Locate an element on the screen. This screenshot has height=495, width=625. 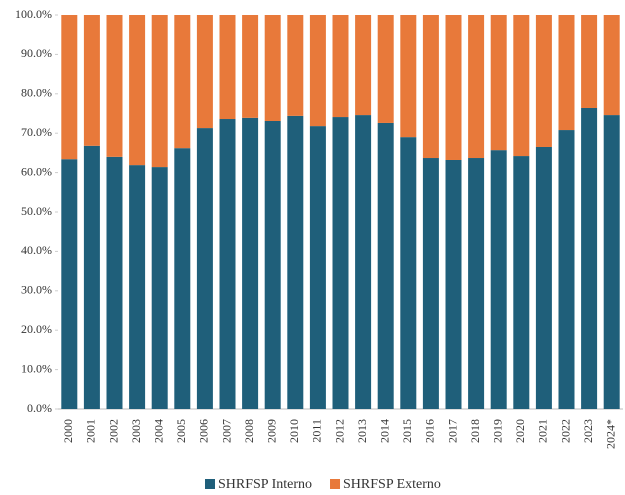
y-tick-label: 20.0% is located at coordinates (36, 329).